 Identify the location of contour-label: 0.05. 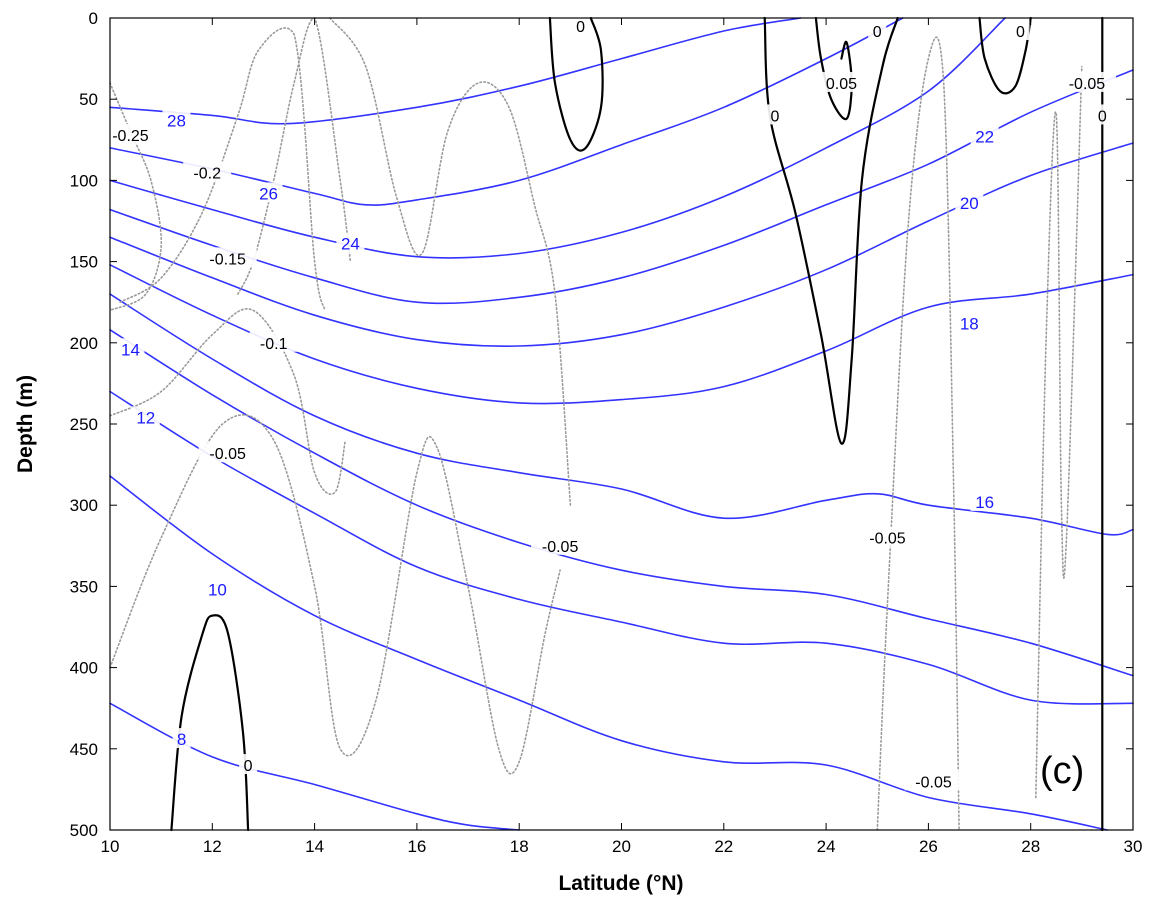
(841, 84).